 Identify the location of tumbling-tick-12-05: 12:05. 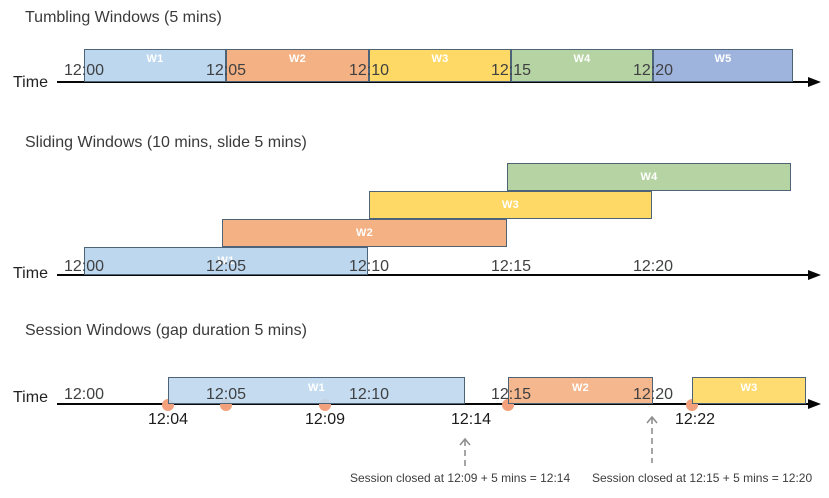
(226, 70).